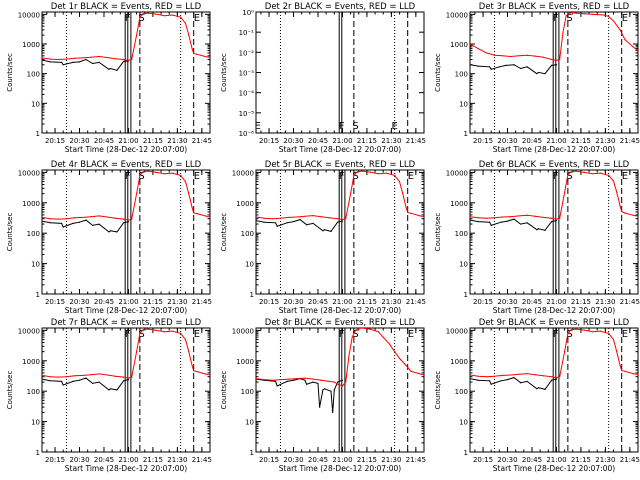 Image resolution: width=640 pixels, height=480 pixels. What do you see at coordinates (126, 323) in the screenshot?
I see `panel-title: Det 7r BLACK = Events, RED = LLD` at bounding box center [126, 323].